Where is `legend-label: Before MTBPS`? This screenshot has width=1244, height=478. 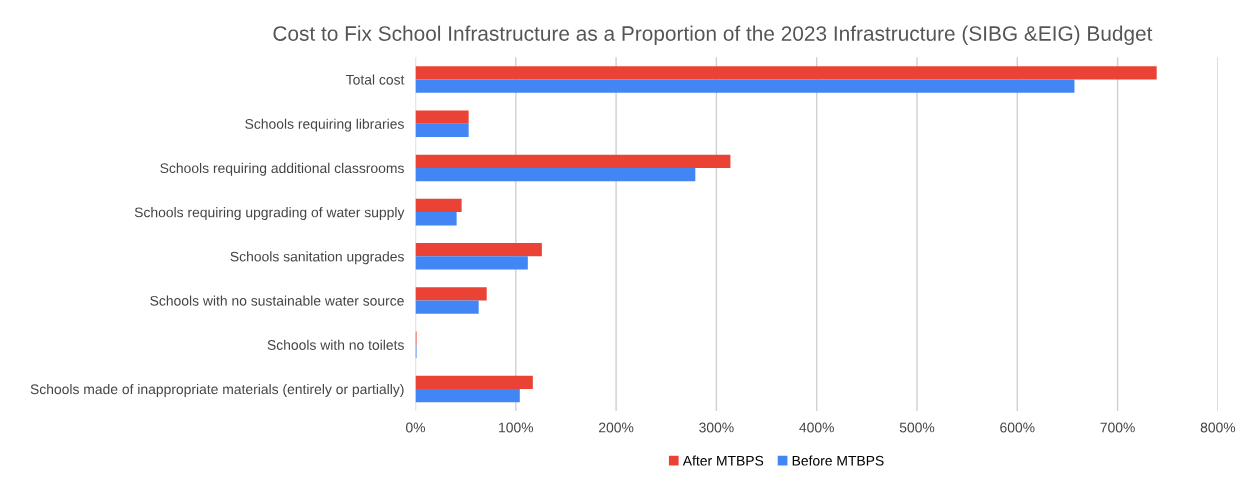
legend-label: Before MTBPS is located at coordinates (838, 460).